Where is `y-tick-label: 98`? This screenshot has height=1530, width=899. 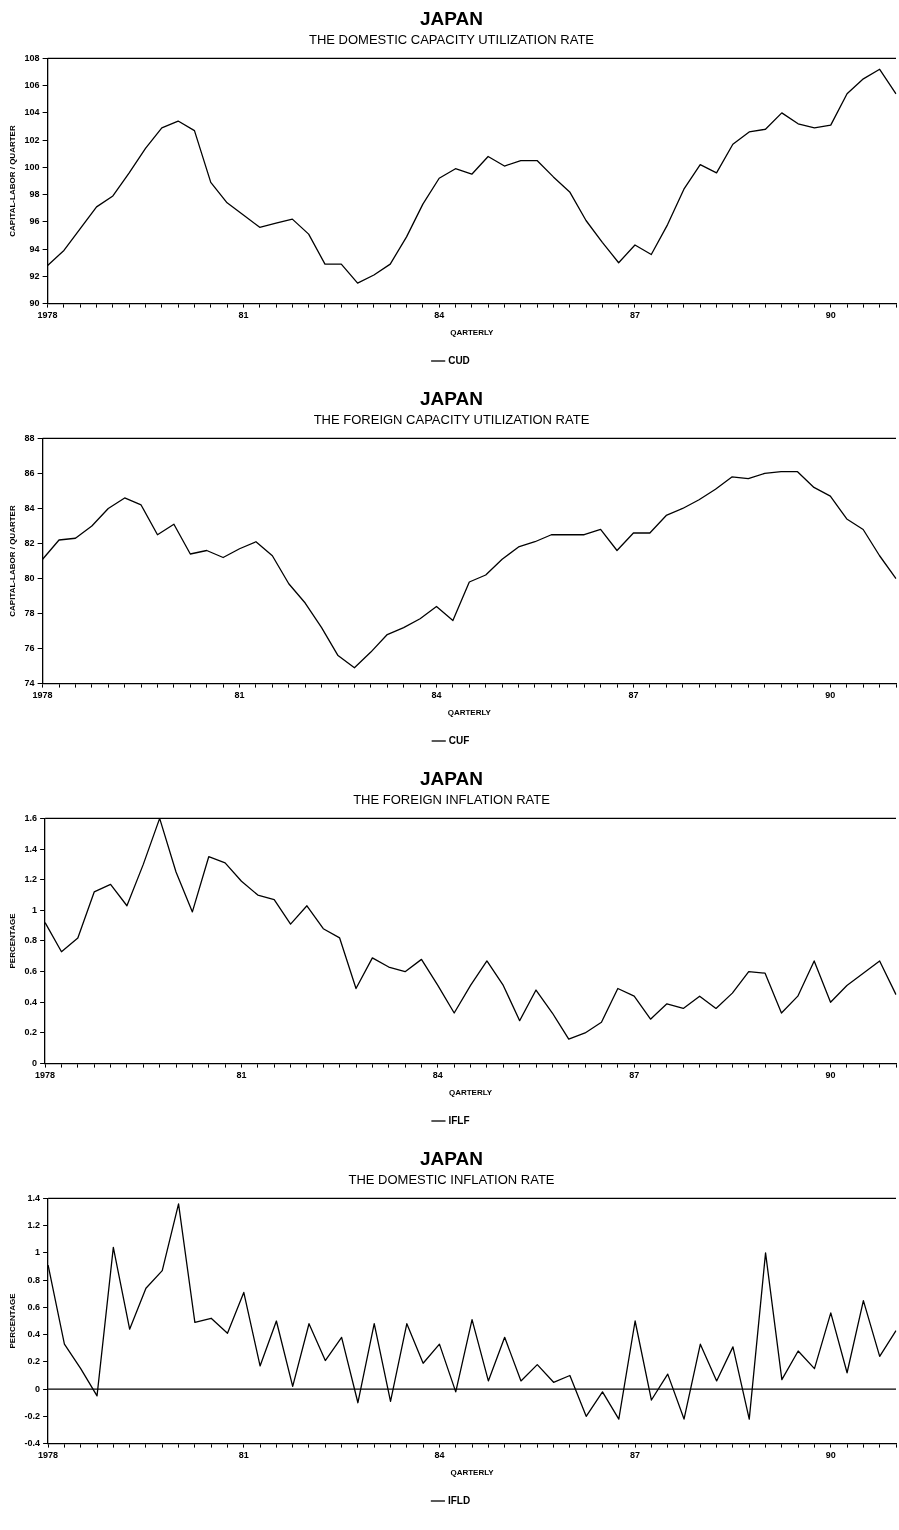 y-tick-label: 98 is located at coordinates (34, 194).